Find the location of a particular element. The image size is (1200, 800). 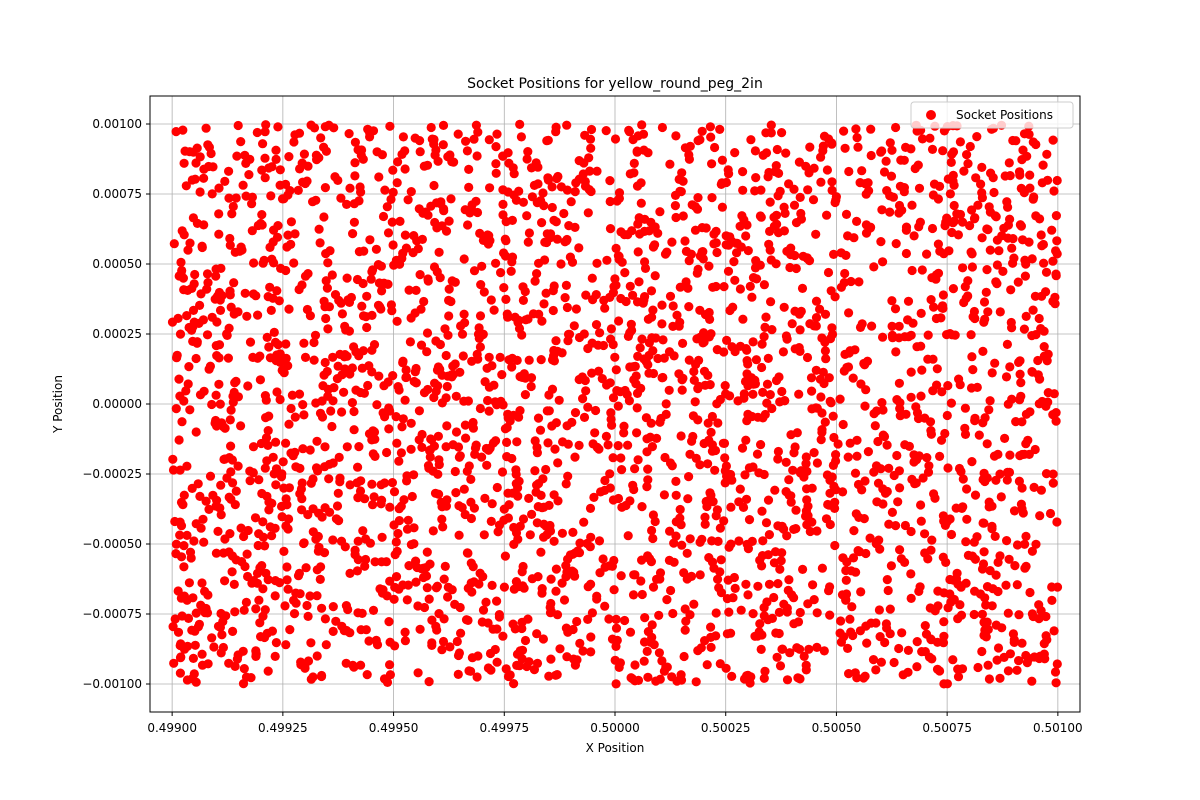

x-axis-label: X Position is located at coordinates (615, 748).